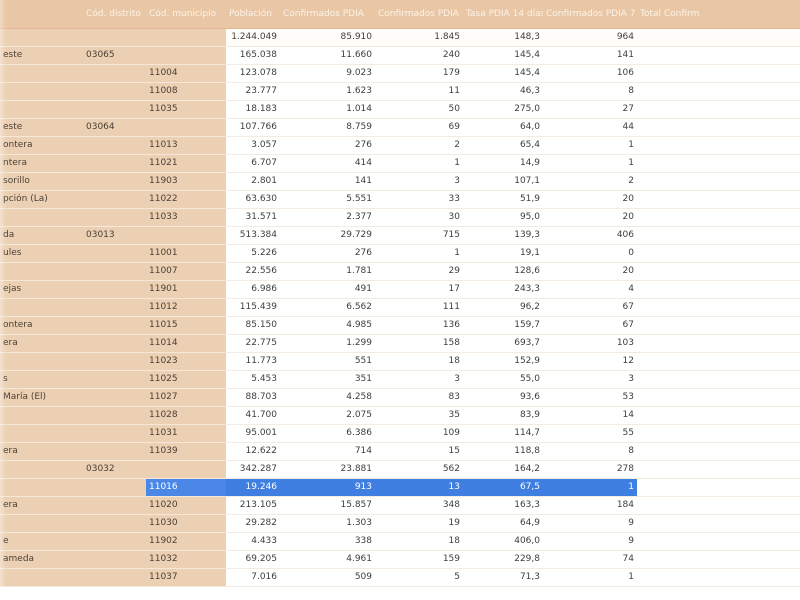  I want to click on cell-tasa-pdia-14: 406,0, so click(503, 541).